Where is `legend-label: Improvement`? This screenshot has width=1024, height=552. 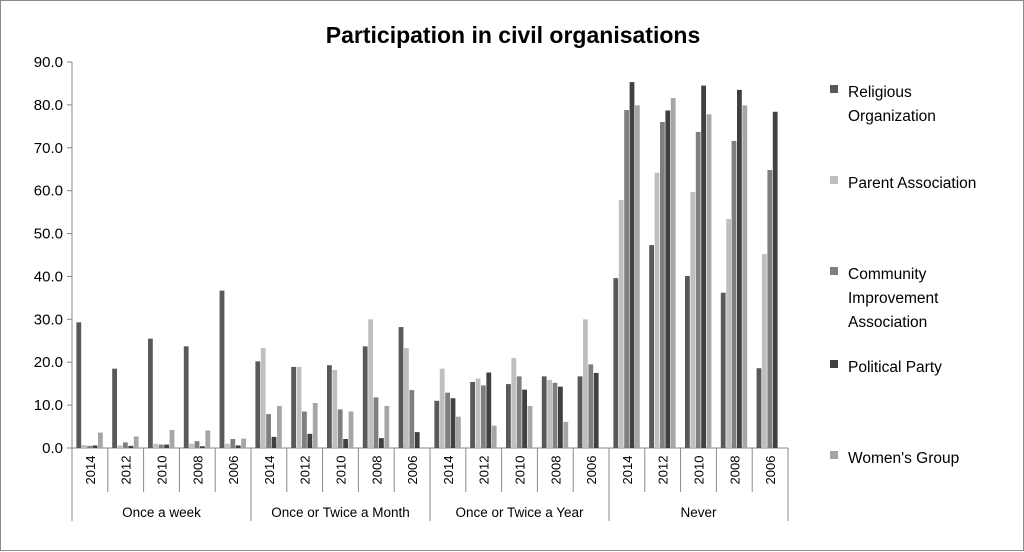
legend-label: Improvement is located at coordinates (893, 298).